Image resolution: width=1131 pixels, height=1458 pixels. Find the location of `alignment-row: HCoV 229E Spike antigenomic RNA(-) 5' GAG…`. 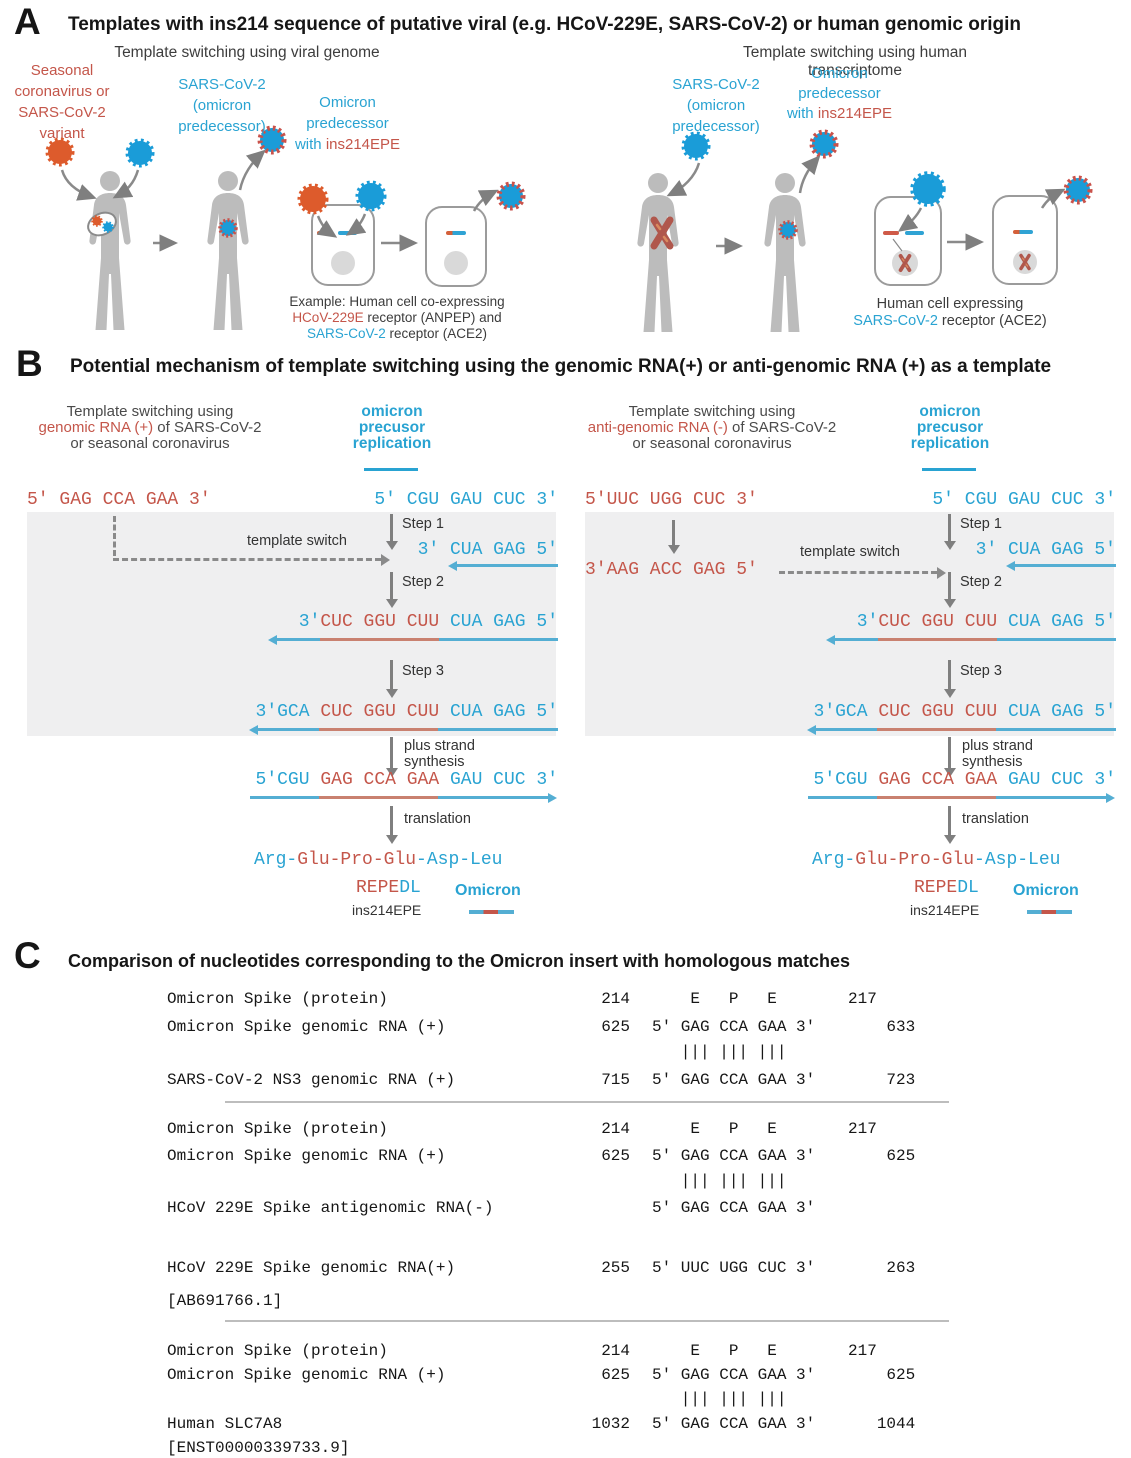

alignment-row: HCoV 229E Spike antigenomic RNA(-) 5' GAG… is located at coordinates (491, 1208).